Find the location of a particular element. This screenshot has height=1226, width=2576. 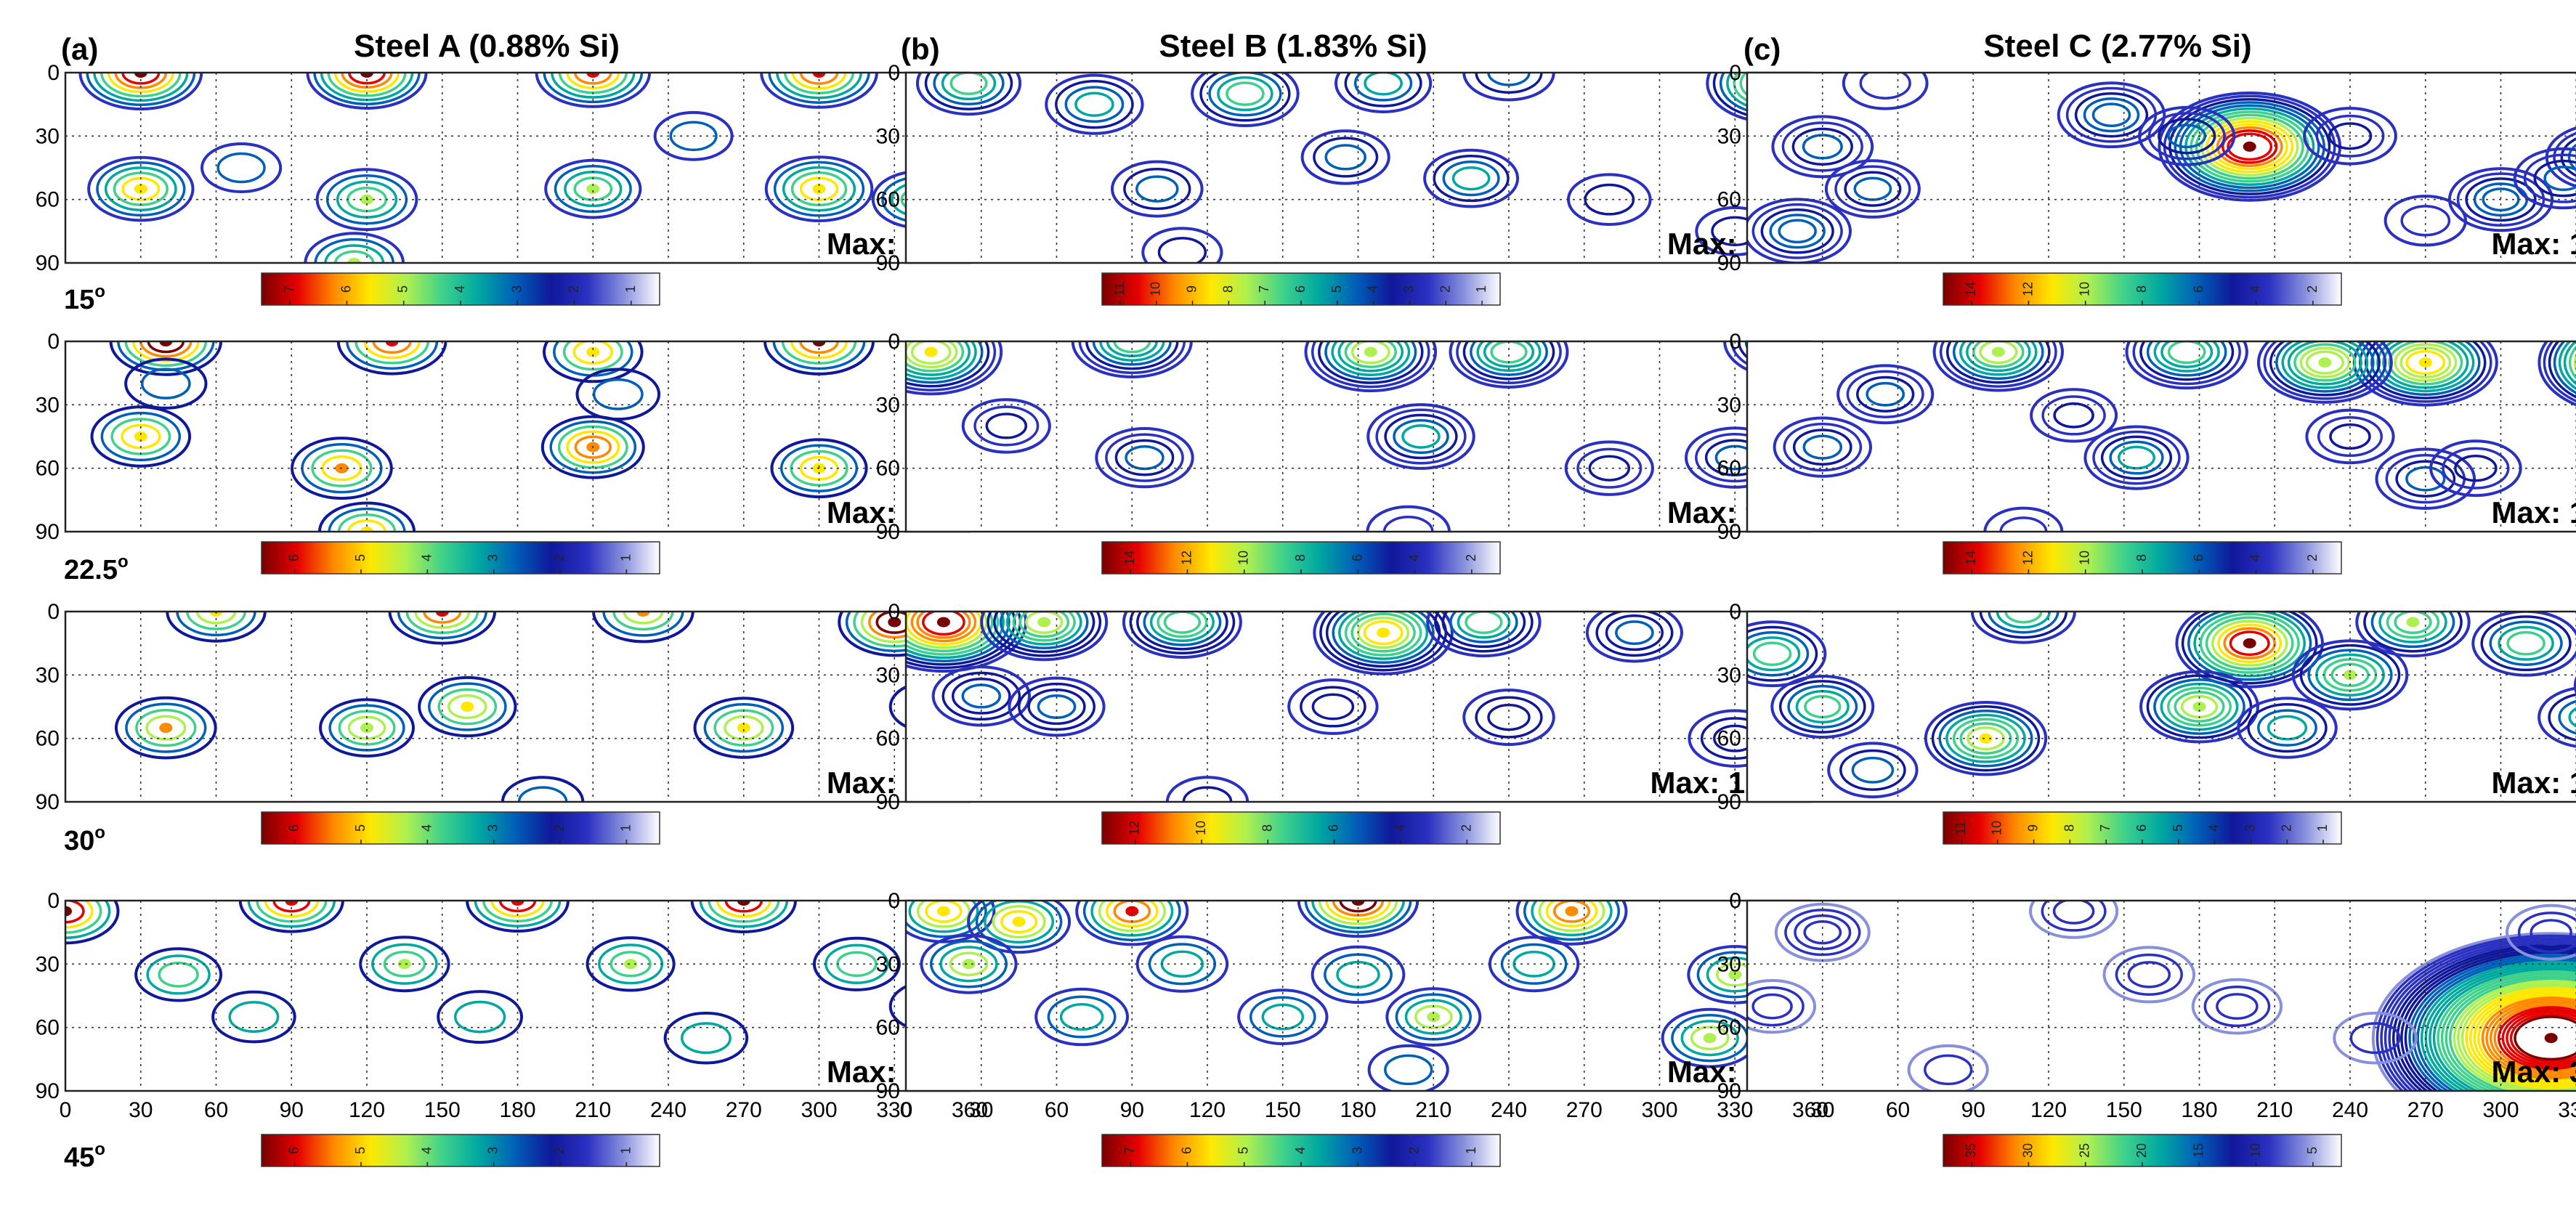

colorbar: 11 10 9 8 7 6 5 4 3 2 1 is located at coordinates (1301, 289).